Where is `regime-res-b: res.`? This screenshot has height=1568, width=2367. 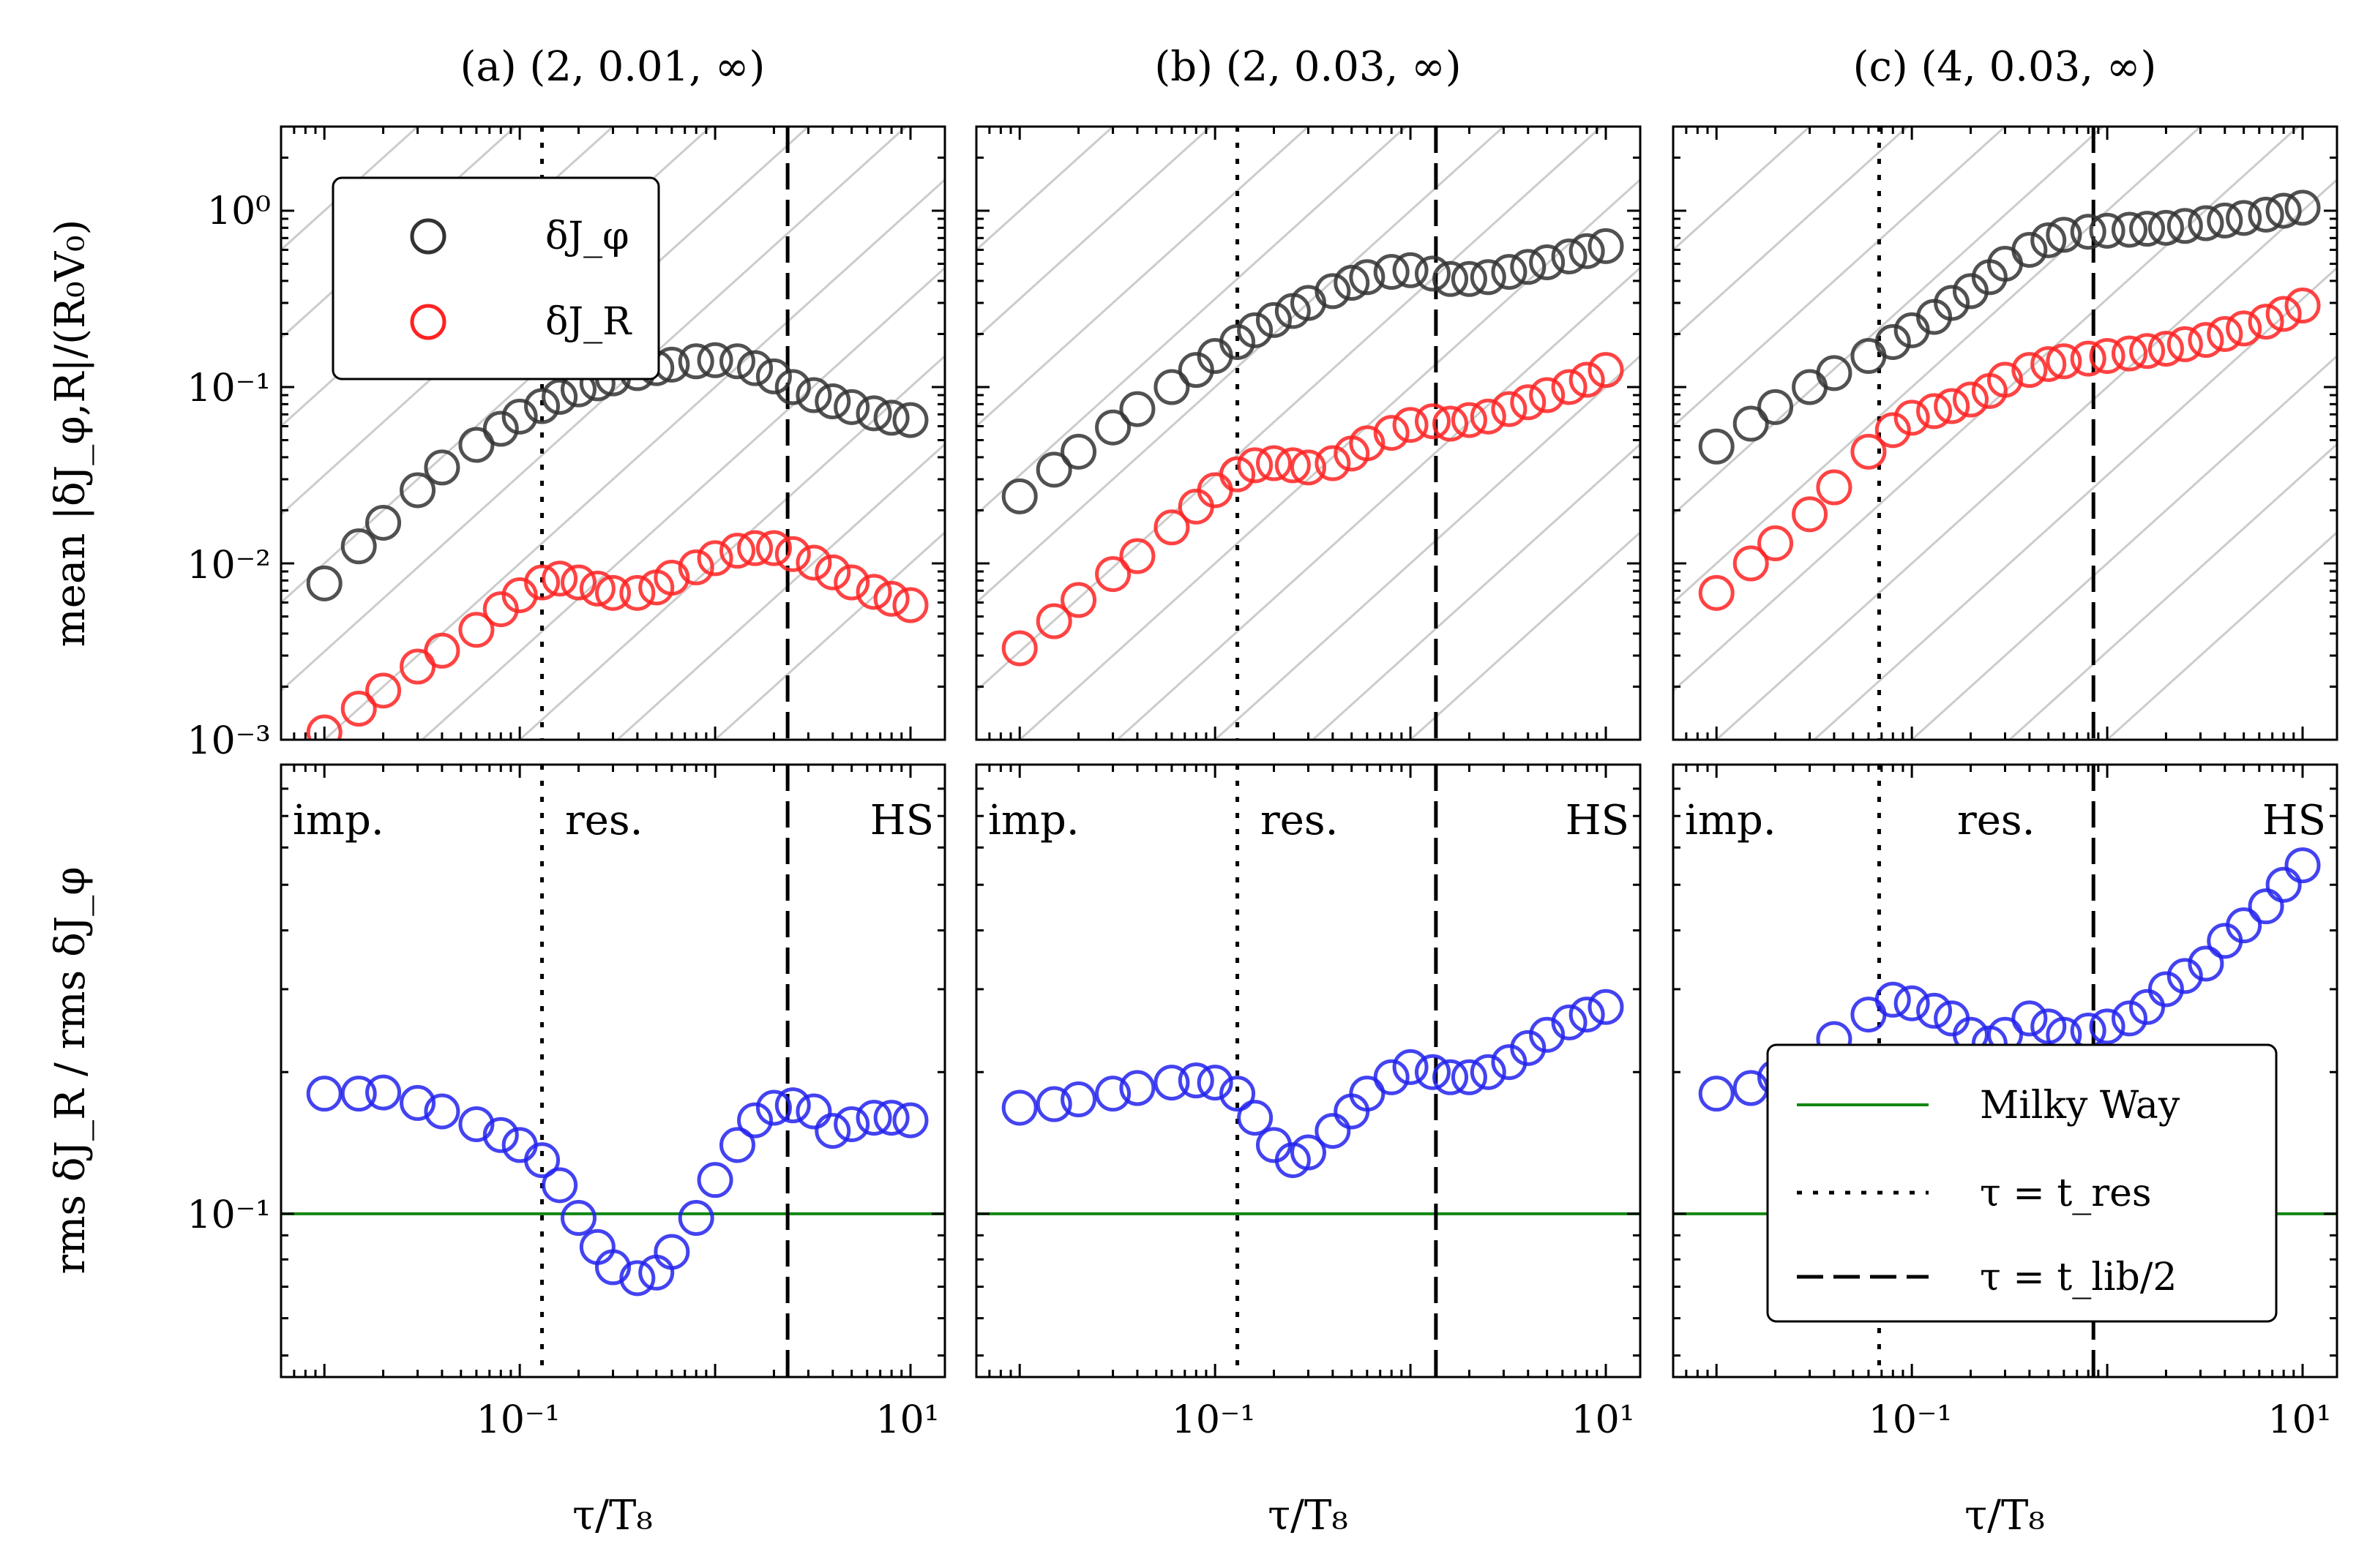
regime-res-b: res. is located at coordinates (1299, 820).